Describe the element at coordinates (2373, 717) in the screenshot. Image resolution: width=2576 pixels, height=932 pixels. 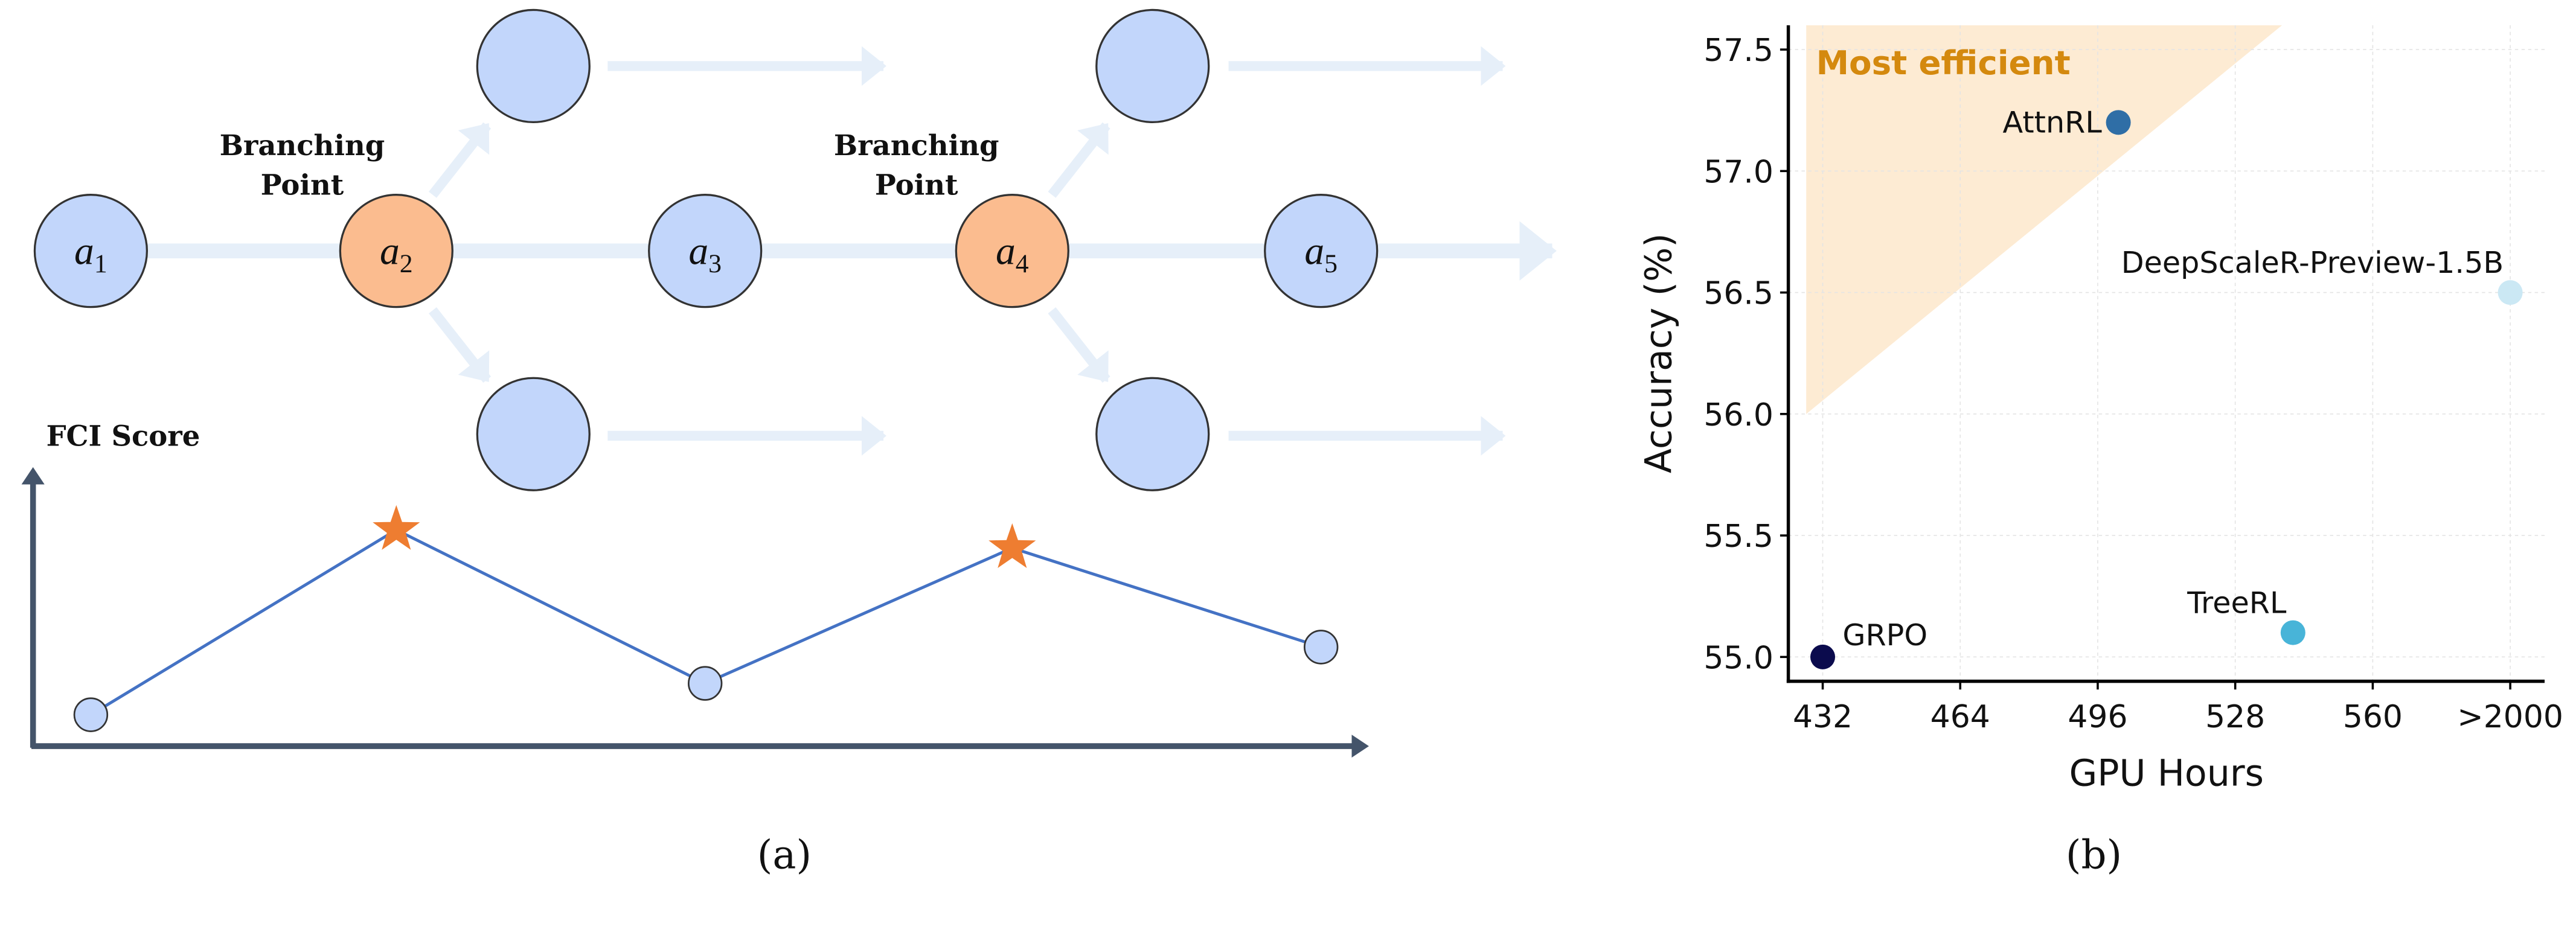
I see `x-tick-label: 560` at that location.